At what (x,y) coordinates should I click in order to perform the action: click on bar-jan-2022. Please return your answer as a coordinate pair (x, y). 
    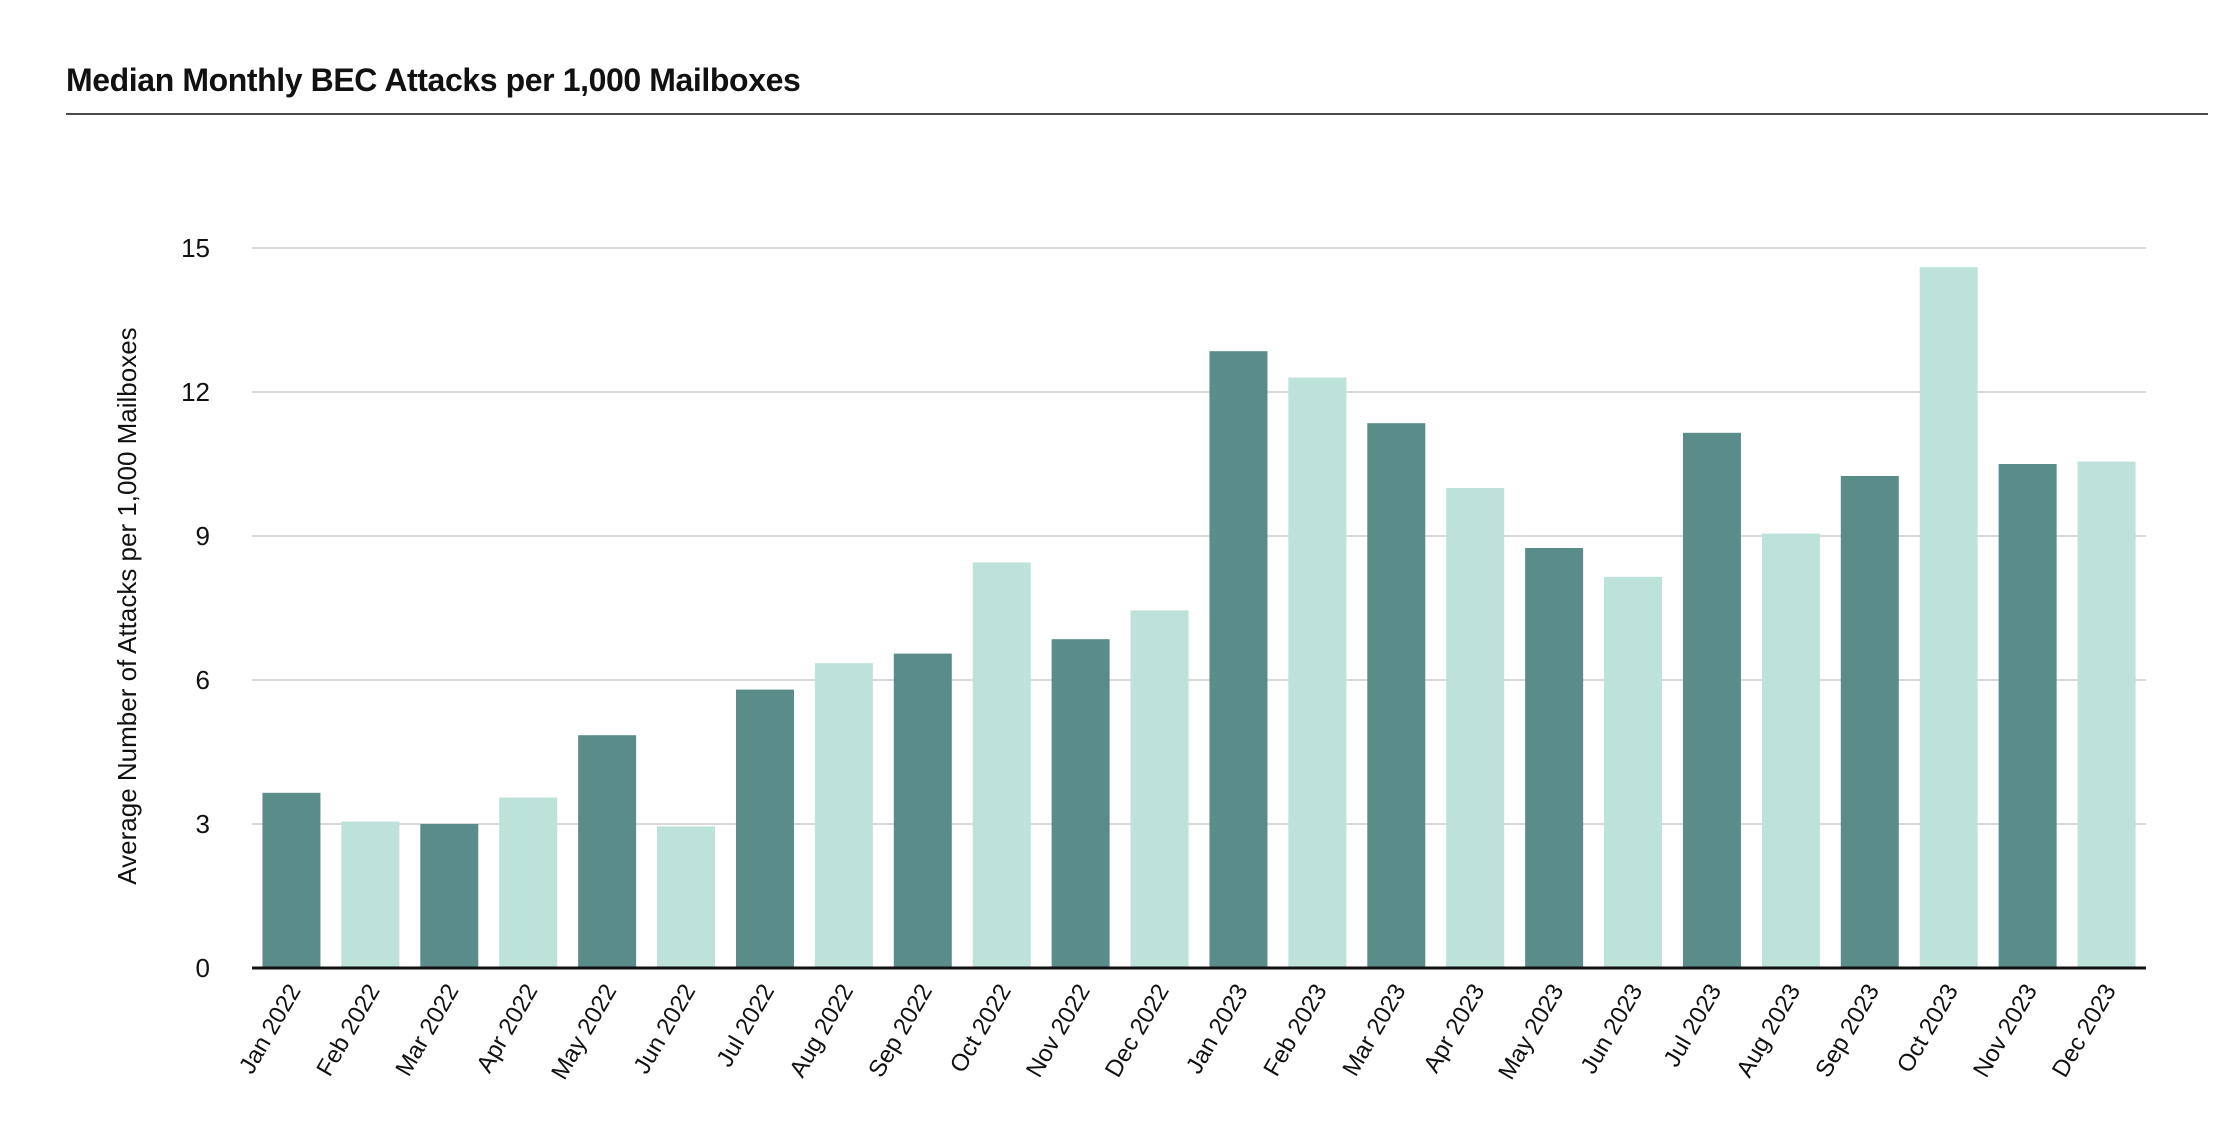
    Looking at the image, I should click on (291, 880).